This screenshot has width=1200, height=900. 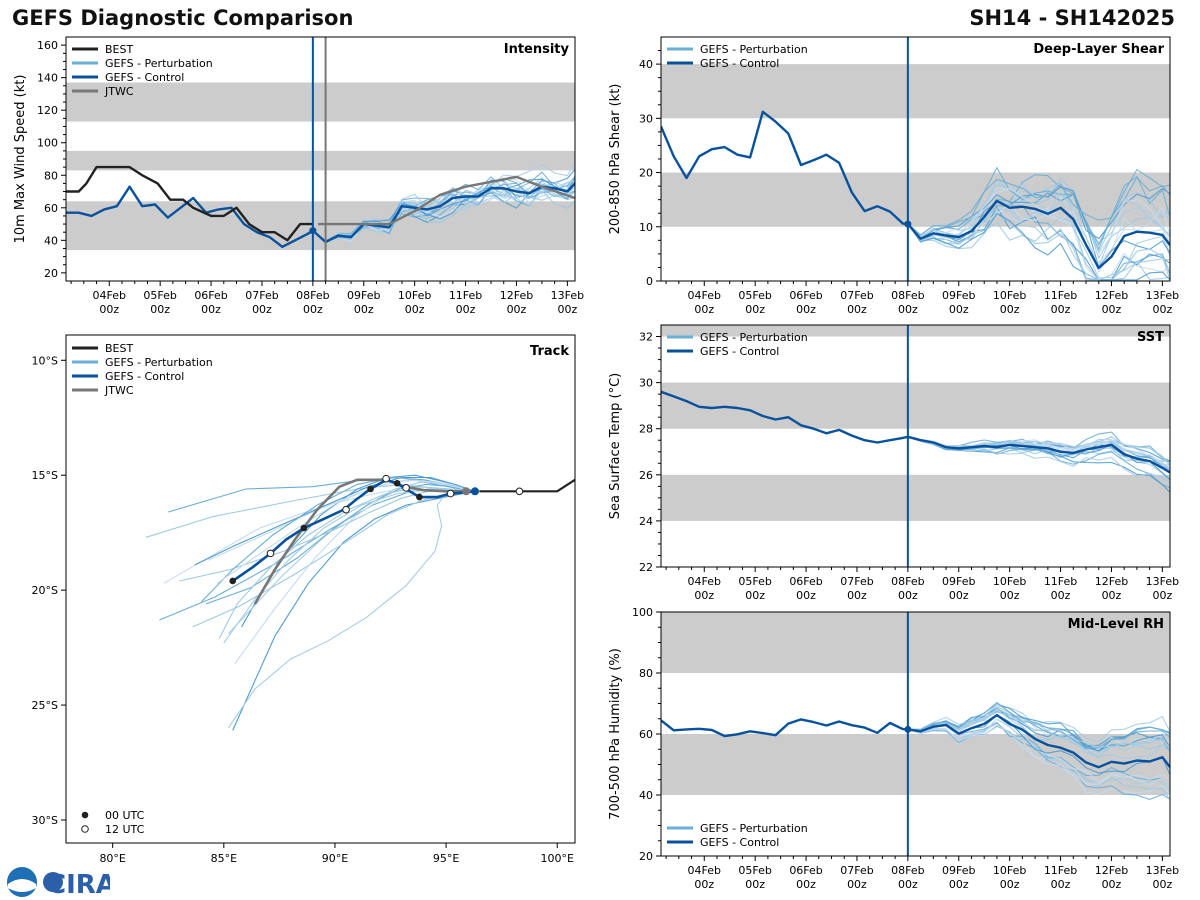 What do you see at coordinates (915, 159) in the screenshot?
I see `shear-plot-area` at bounding box center [915, 159].